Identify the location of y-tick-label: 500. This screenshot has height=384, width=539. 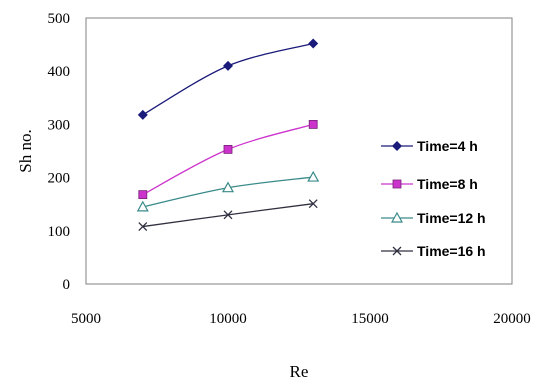
(59, 19).